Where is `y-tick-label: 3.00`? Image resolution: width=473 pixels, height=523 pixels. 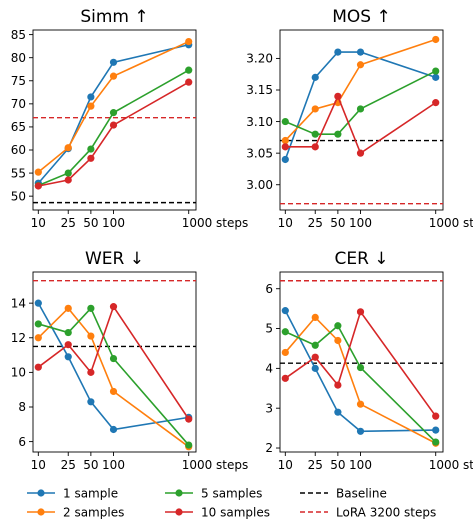
y-tick-label: 3.00 is located at coordinates (259, 185).